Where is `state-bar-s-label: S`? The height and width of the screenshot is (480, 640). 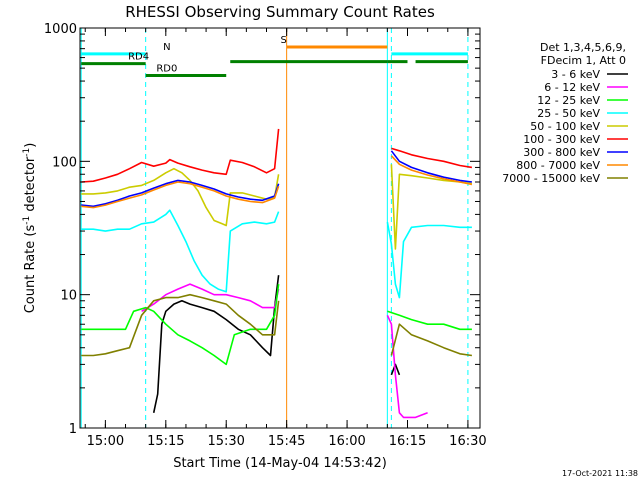 state-bar-s-label: S is located at coordinates (283, 40).